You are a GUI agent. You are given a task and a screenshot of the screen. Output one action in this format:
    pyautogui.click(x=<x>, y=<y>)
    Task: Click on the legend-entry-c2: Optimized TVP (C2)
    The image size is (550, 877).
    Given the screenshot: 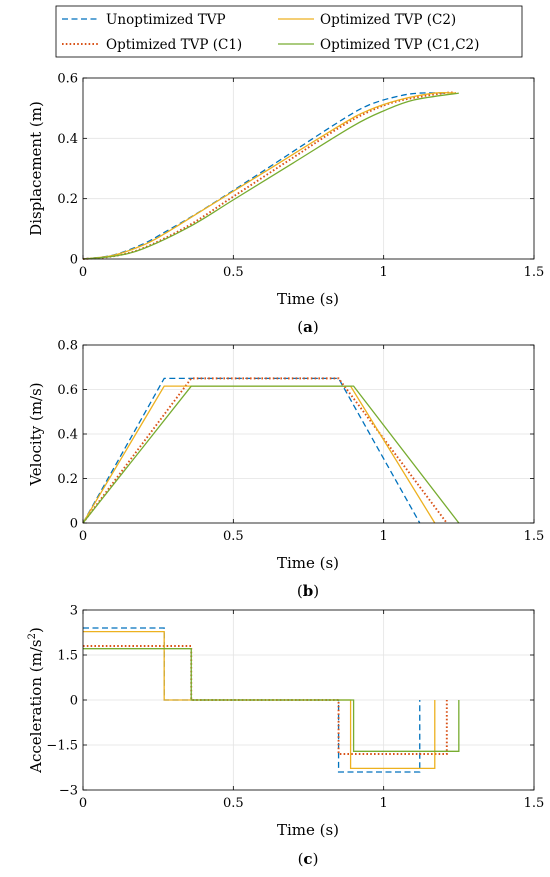 What is the action you would take?
    pyautogui.click(x=367, y=20)
    